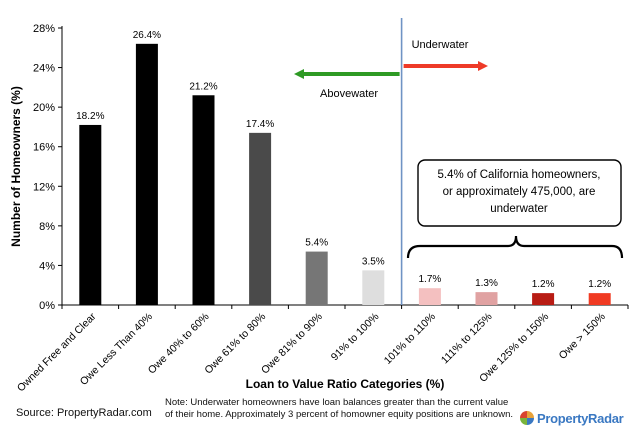 The image size is (640, 440). What do you see at coordinates (410, 339) in the screenshot?
I see `x-tick-label: 101% to 110%` at bounding box center [410, 339].